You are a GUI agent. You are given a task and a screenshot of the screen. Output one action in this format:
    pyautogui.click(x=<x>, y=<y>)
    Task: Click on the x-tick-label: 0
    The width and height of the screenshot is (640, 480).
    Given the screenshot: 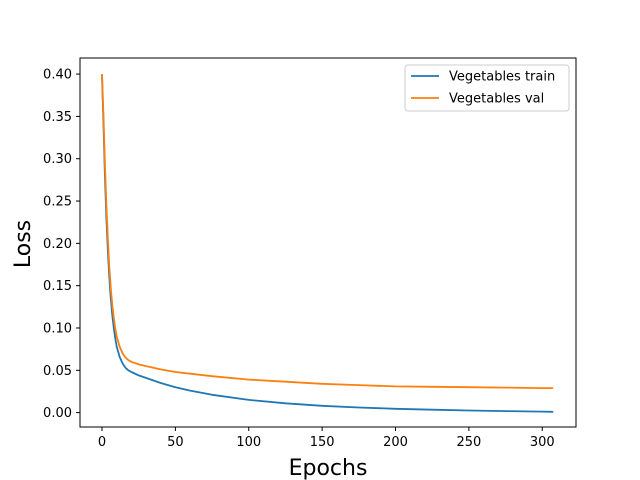 What is the action you would take?
    pyautogui.click(x=102, y=442)
    